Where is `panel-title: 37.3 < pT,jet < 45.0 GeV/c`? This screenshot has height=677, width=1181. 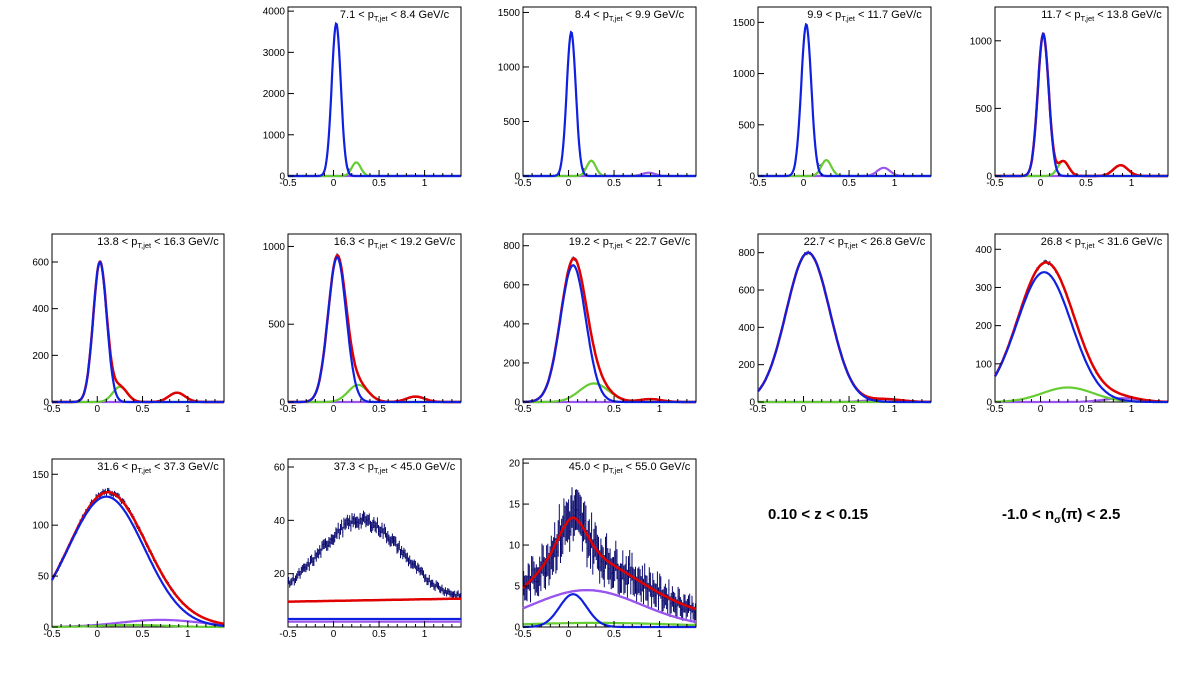 panel-title: 37.3 < pT,jet < 45.0 GeV/c is located at coordinates (395, 468).